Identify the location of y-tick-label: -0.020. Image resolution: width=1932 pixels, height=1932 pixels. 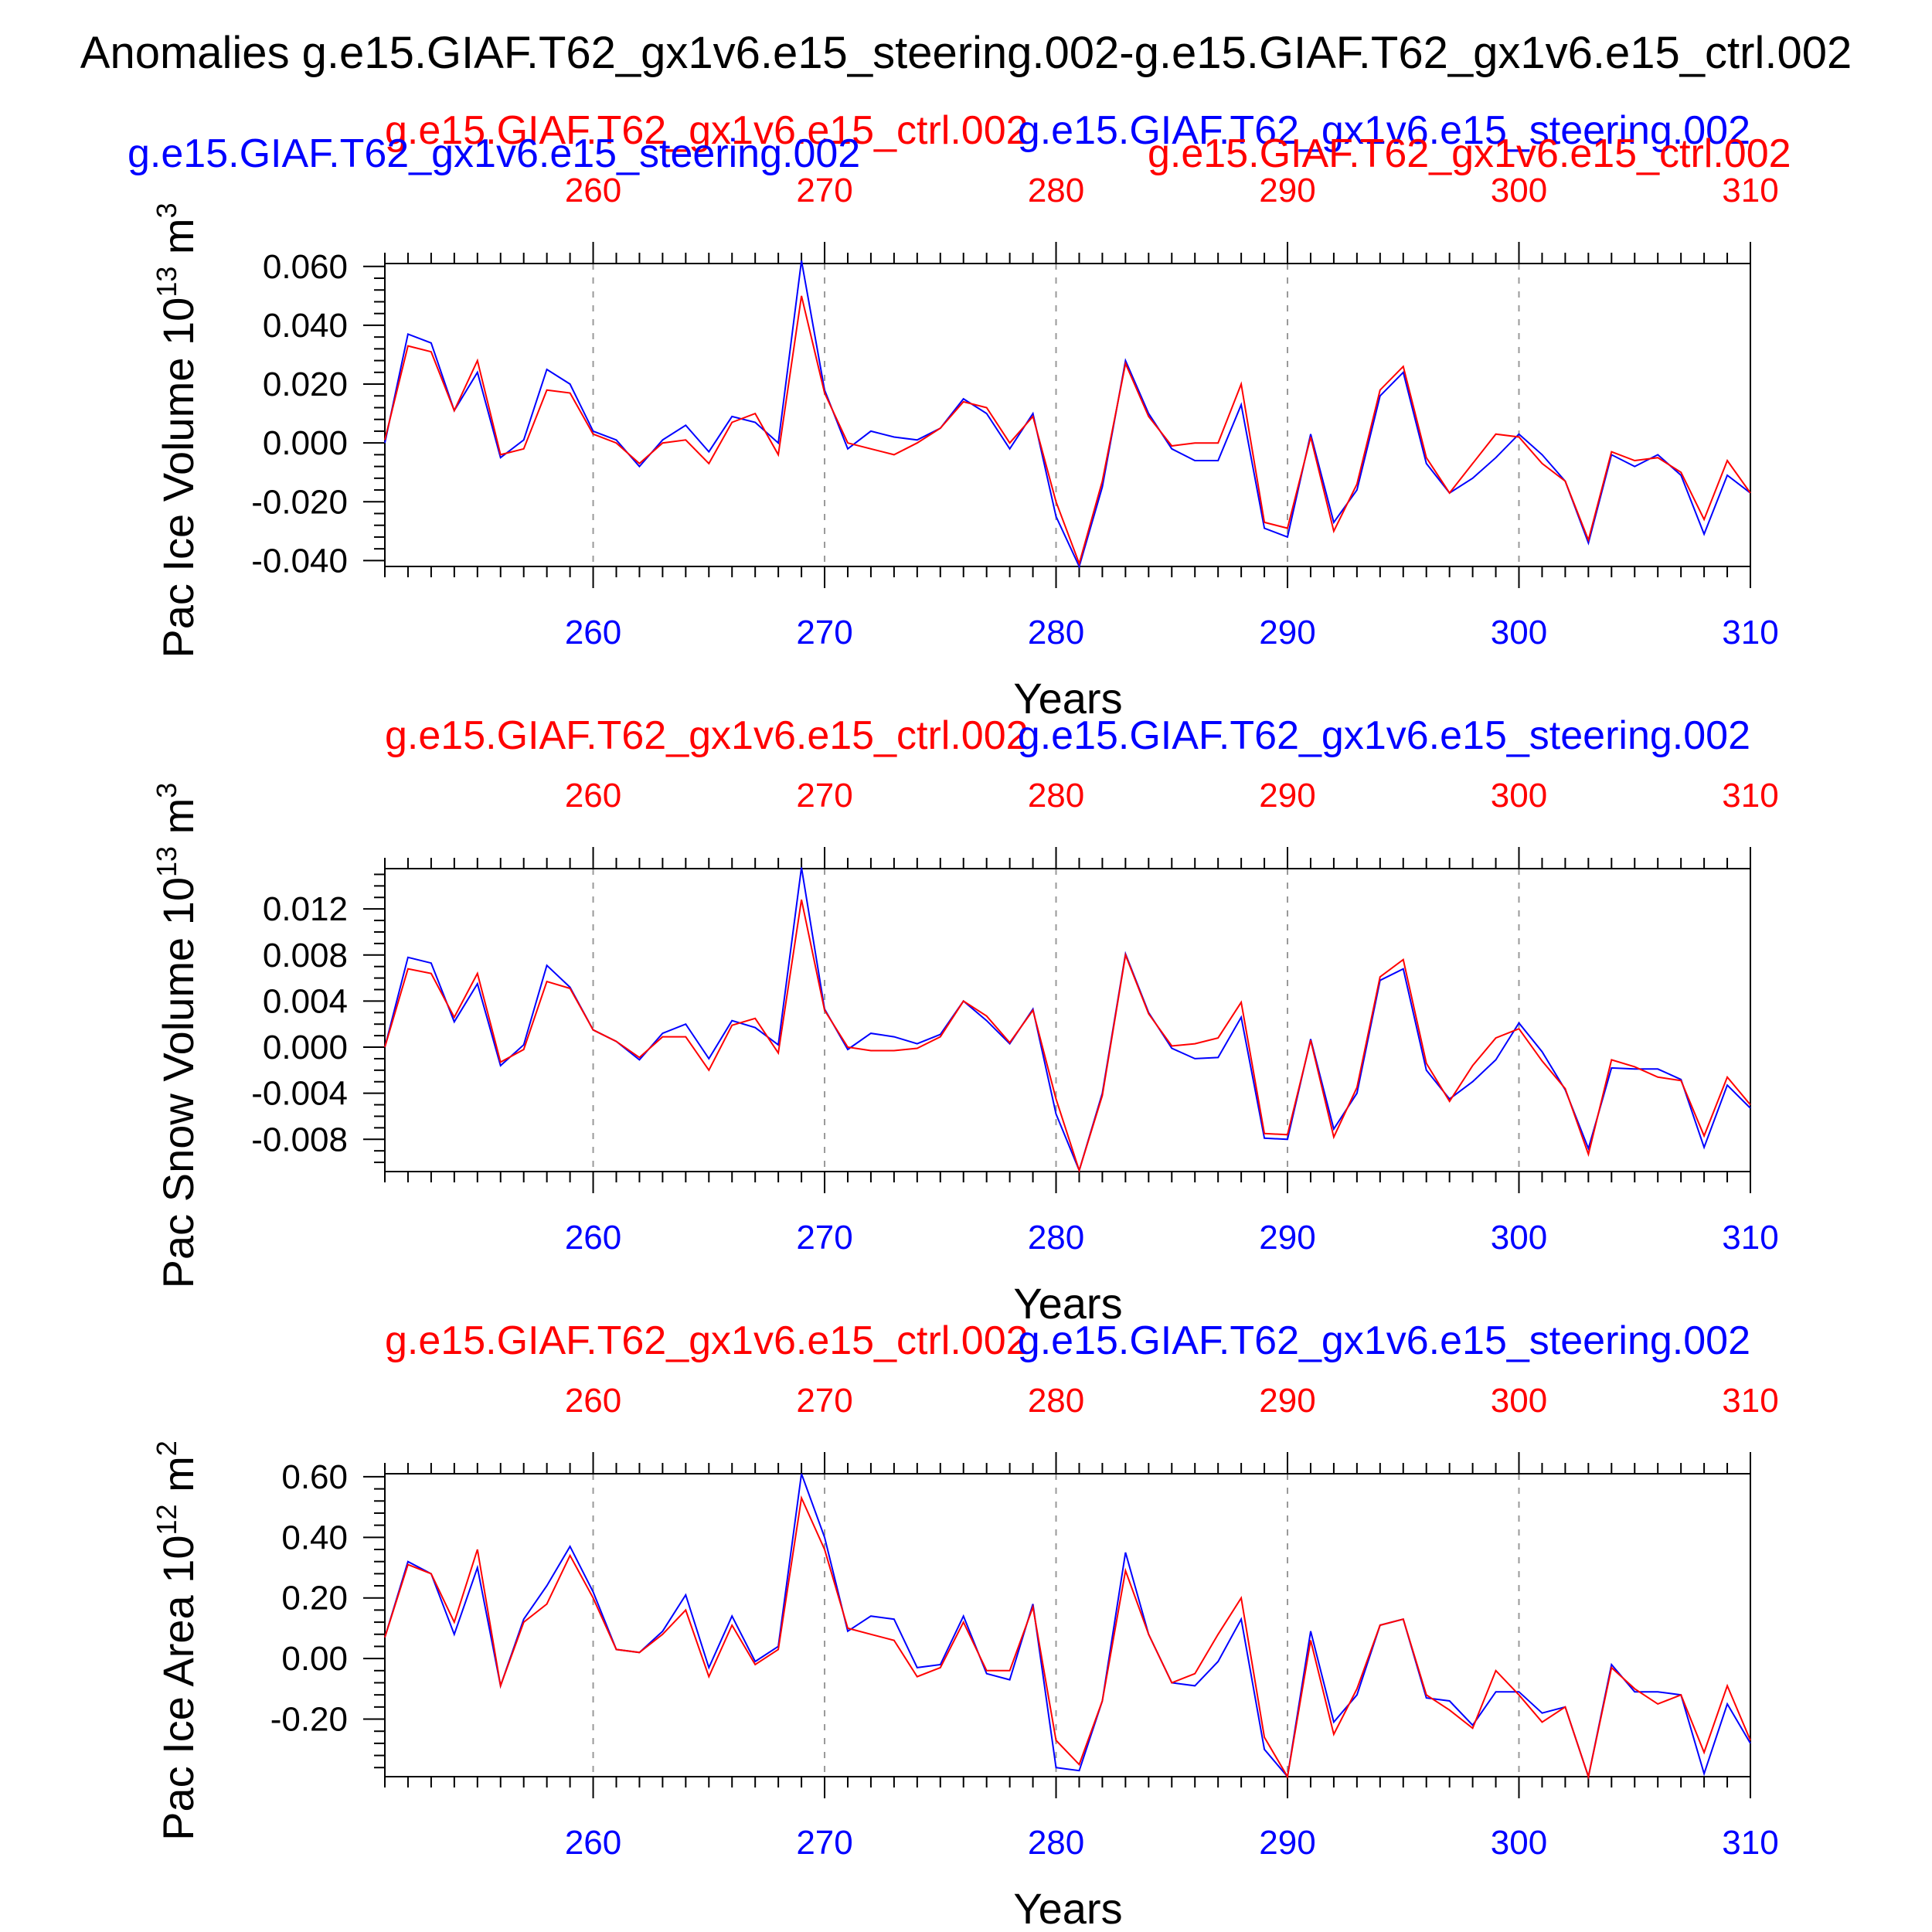
(300, 502).